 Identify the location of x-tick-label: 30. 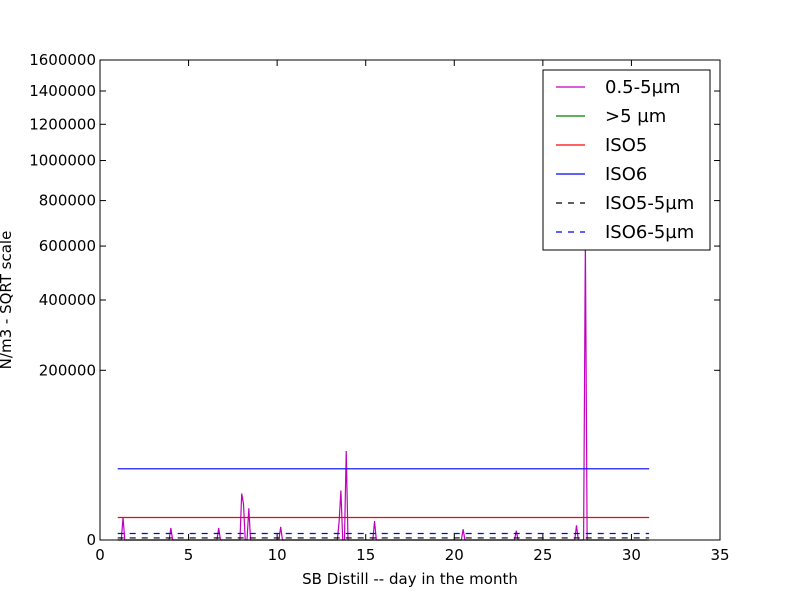
(631, 555).